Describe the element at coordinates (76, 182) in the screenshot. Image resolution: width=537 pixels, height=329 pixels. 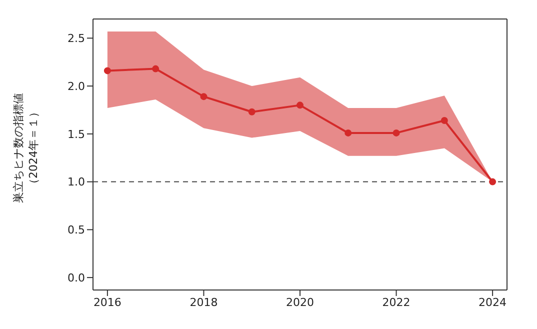
I see `y-tick-label: 1.0` at that location.